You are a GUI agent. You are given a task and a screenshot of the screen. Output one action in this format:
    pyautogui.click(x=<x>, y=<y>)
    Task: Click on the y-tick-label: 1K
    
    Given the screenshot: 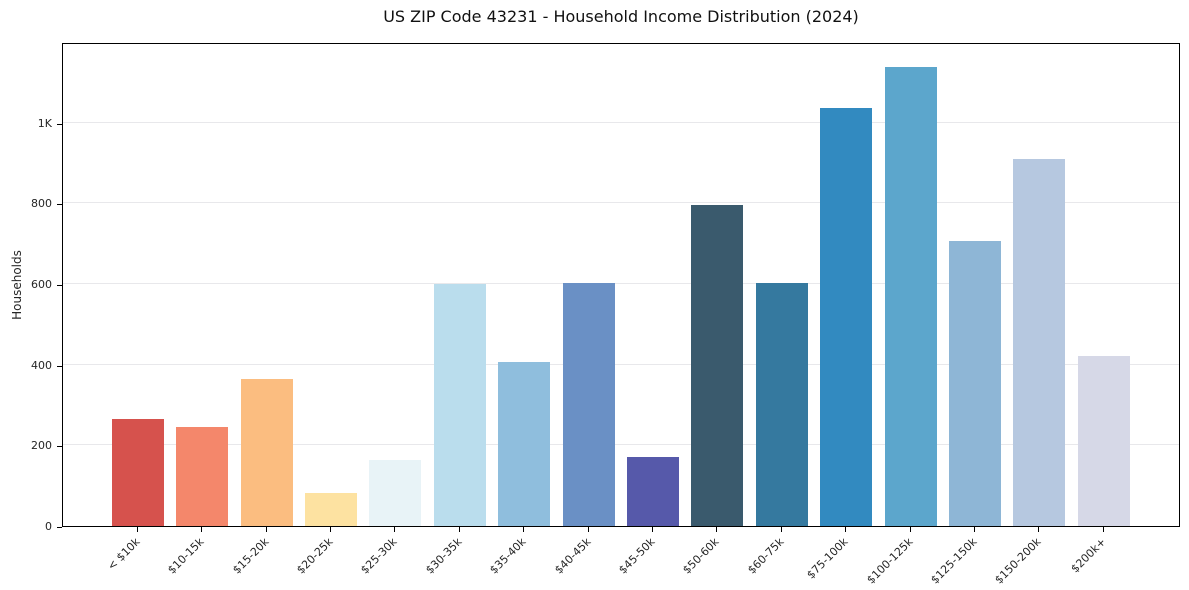 What is the action you would take?
    pyautogui.click(x=44, y=123)
    